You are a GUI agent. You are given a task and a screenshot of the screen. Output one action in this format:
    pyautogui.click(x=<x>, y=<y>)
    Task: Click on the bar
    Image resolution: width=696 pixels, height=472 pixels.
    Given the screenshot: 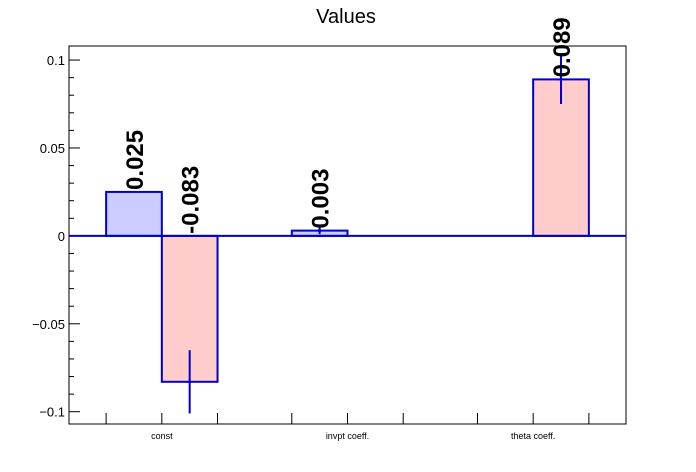 What is the action you would take?
    pyautogui.click(x=134, y=213)
    